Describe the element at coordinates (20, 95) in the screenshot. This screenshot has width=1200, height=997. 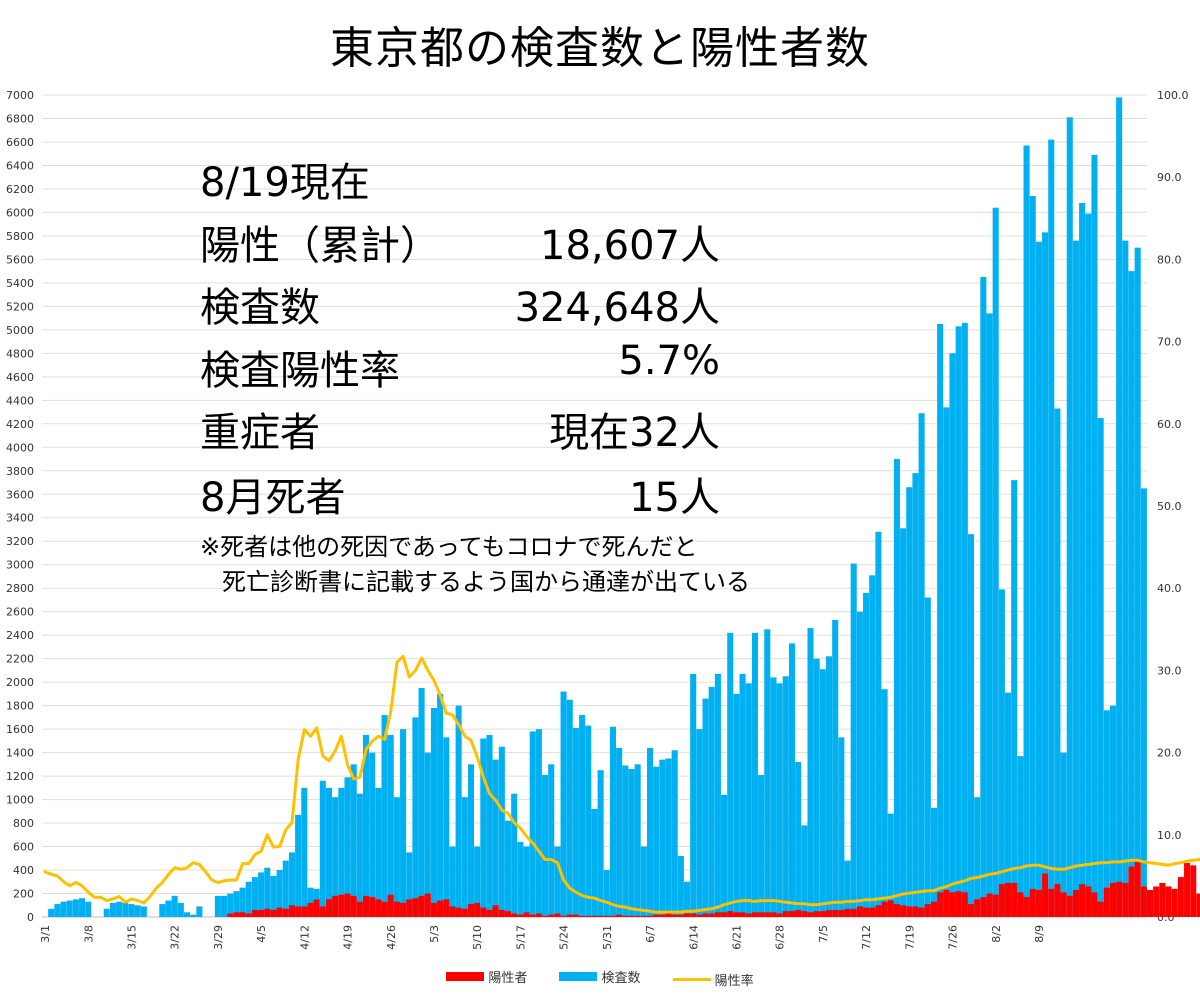
I see `left-tick-label: 7000` at that location.